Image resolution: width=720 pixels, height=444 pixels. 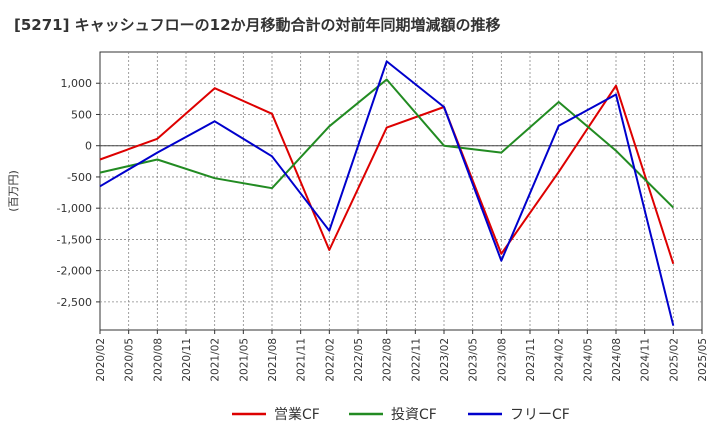 I want to click on x-tick-label: 2023/08, so click(x=502, y=360).